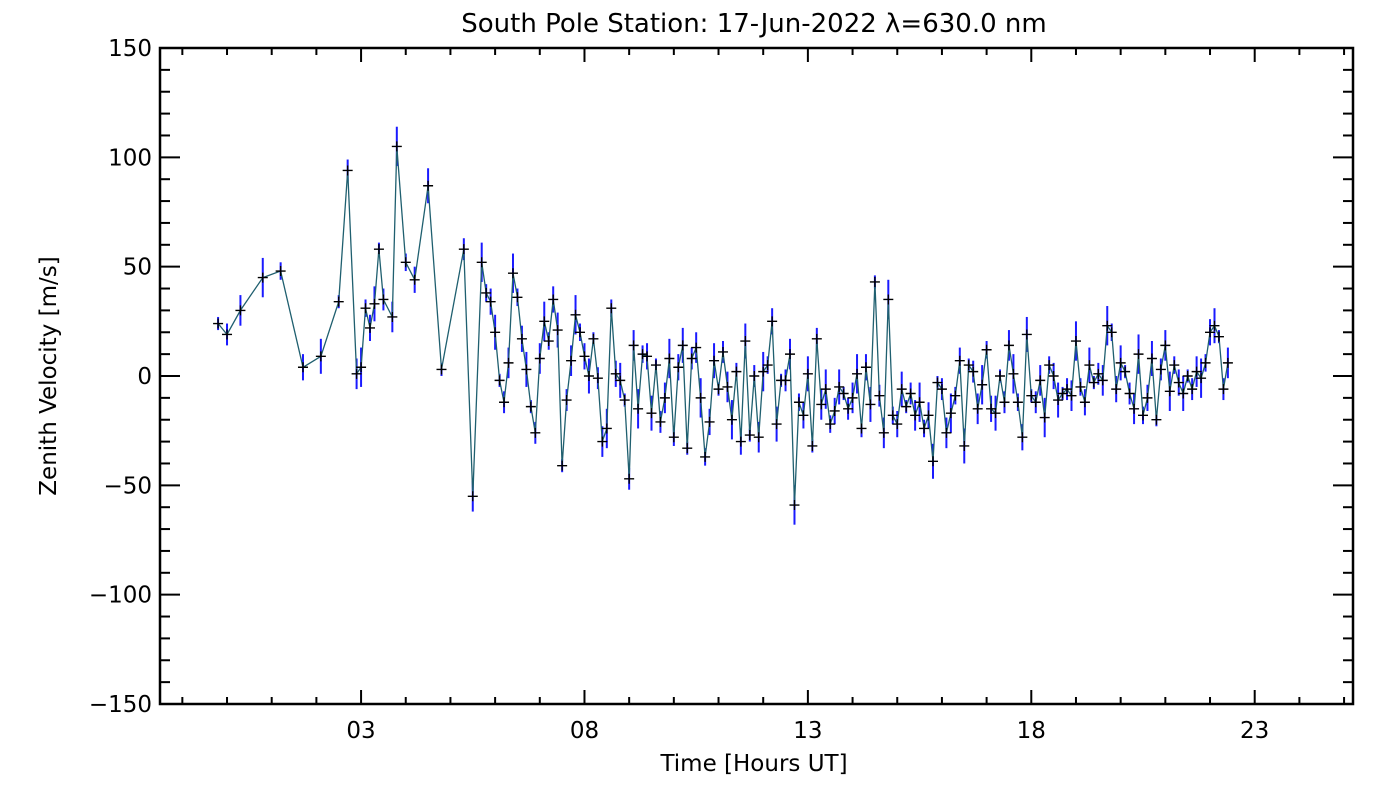 This screenshot has height=800, width=1400. What do you see at coordinates (130, 49) in the screenshot?
I see `y-tick-label: 150` at bounding box center [130, 49].